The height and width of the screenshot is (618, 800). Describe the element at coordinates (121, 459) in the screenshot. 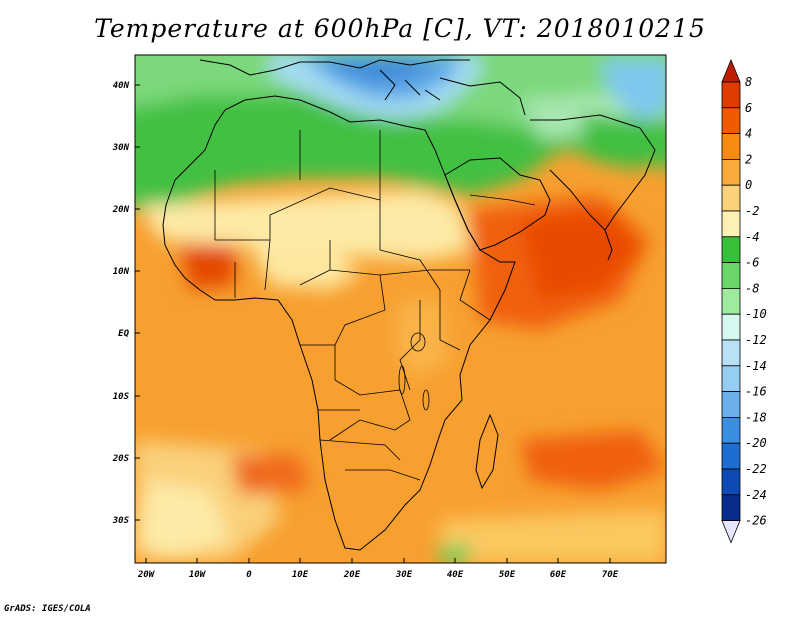

I see `lat-tick-label: 20S` at that location.